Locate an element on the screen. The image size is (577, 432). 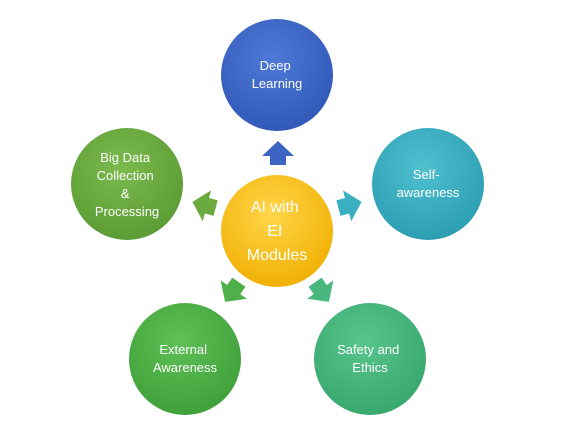
node-external-awareness: External Awareness is located at coordinates (185, 359).